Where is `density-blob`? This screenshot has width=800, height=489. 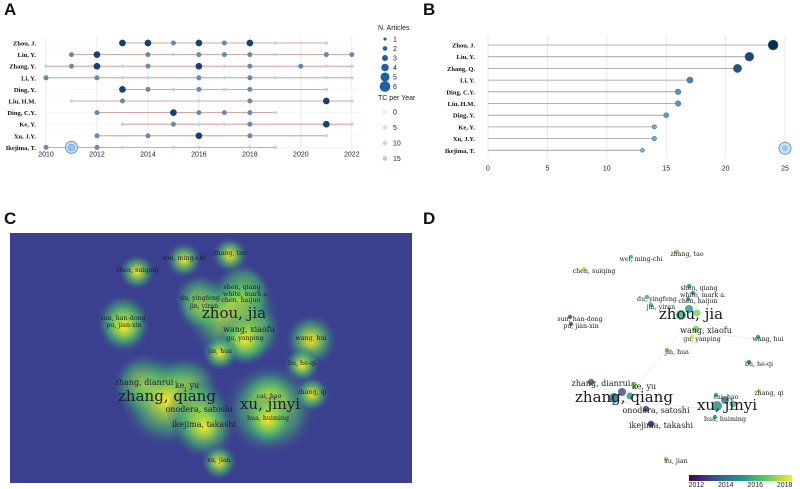
density-blob is located at coordinates (312, 394).